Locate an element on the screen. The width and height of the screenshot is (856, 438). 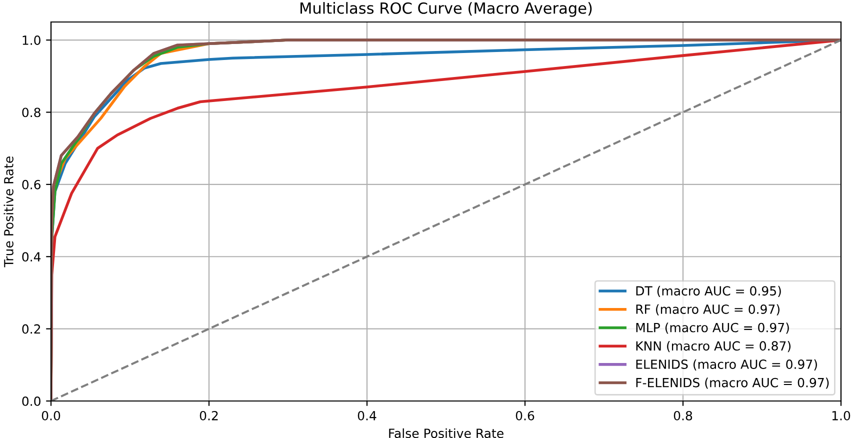
x-tick-label: 0.6 is located at coordinates (525, 415).